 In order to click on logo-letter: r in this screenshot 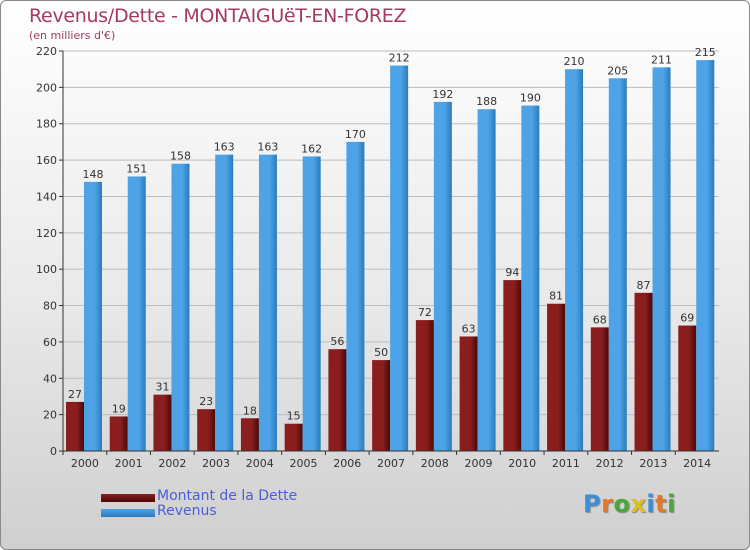, I will do `click(607, 504)`.